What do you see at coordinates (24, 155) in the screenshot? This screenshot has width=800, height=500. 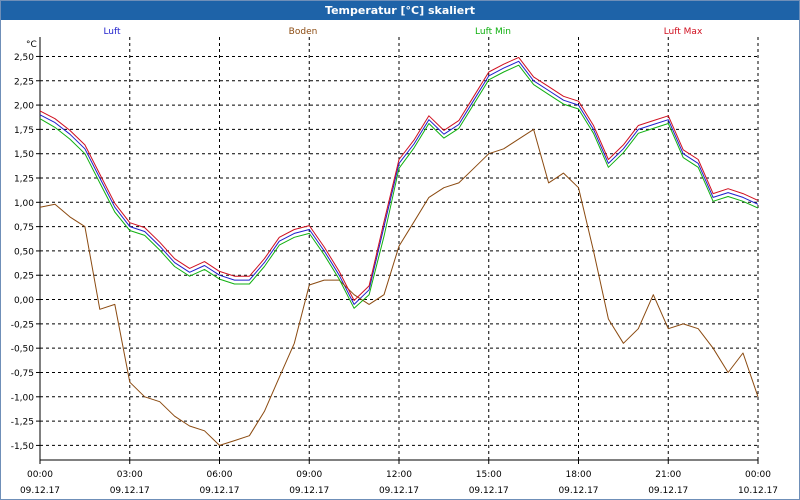 I see `y-tick-label: 1,50` at bounding box center [24, 155].